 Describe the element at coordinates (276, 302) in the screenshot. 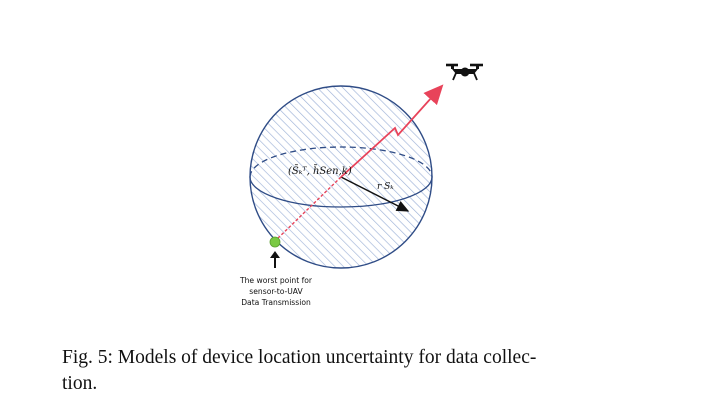

I see `worst-point-label-3: Data Transmission` at that location.